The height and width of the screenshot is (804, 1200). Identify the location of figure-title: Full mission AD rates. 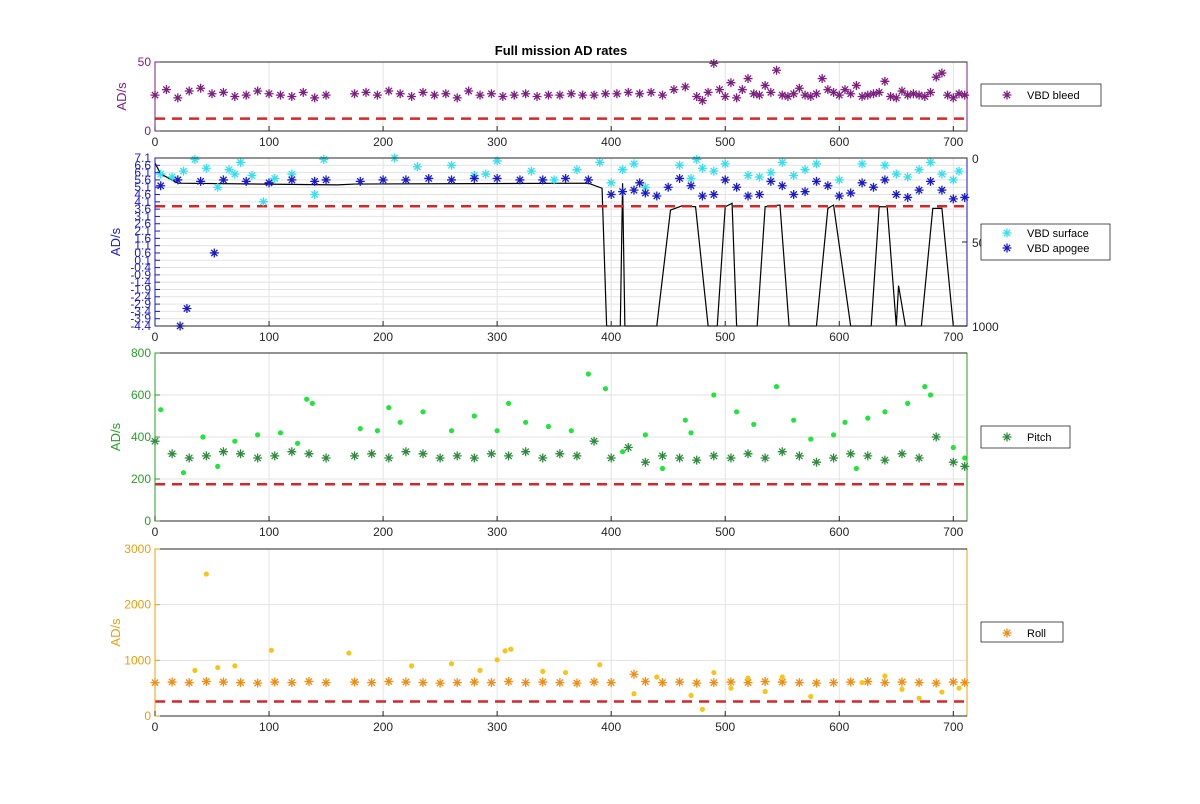
(561, 50).